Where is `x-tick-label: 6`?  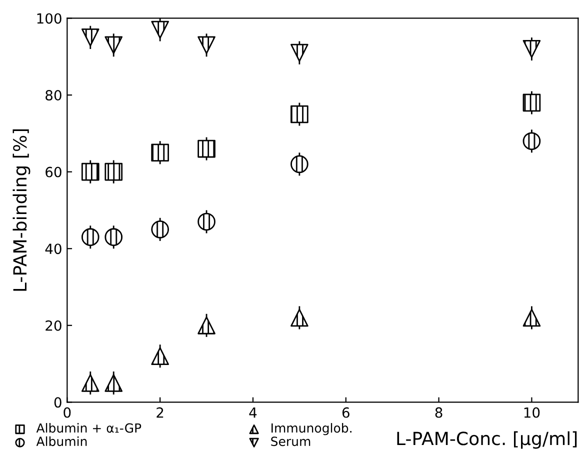 x-tick-label: 6 is located at coordinates (346, 412).